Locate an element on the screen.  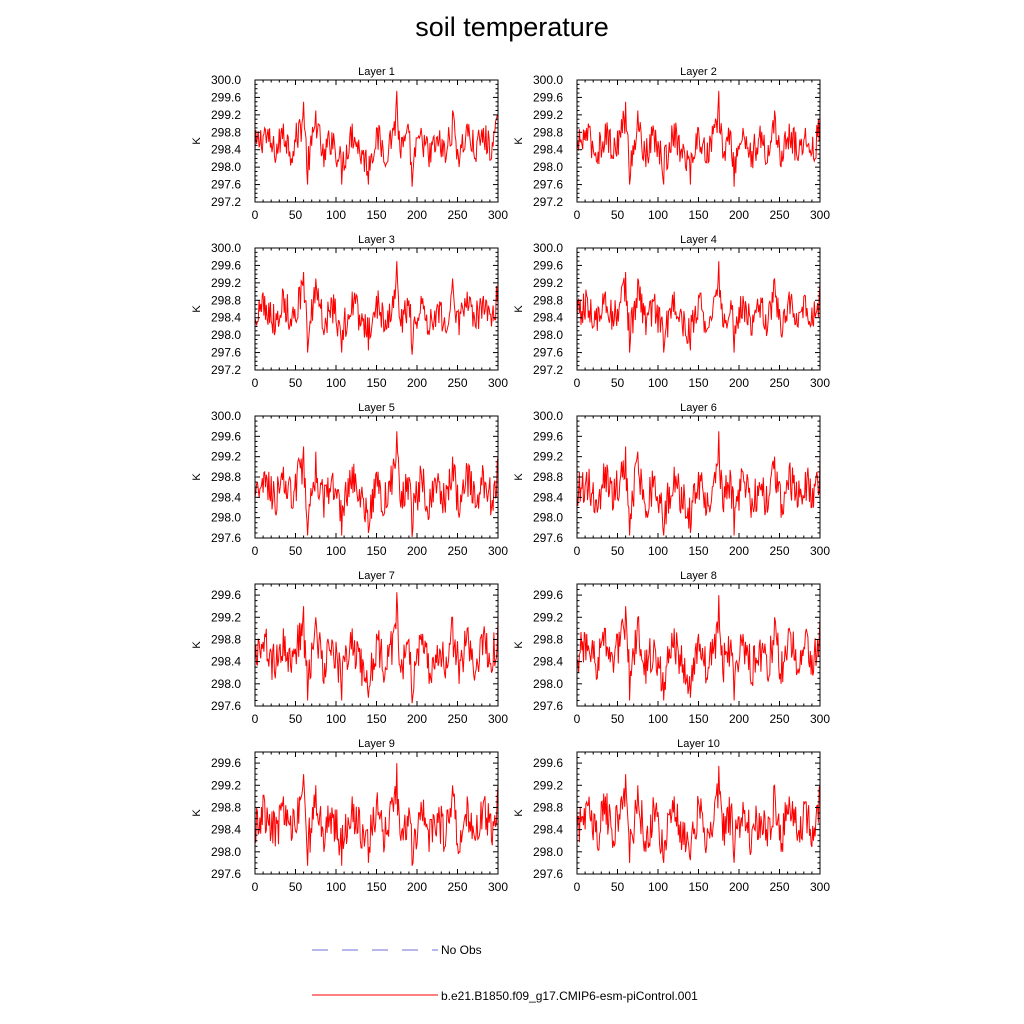
panel-title: Layer 8 is located at coordinates (698, 576).